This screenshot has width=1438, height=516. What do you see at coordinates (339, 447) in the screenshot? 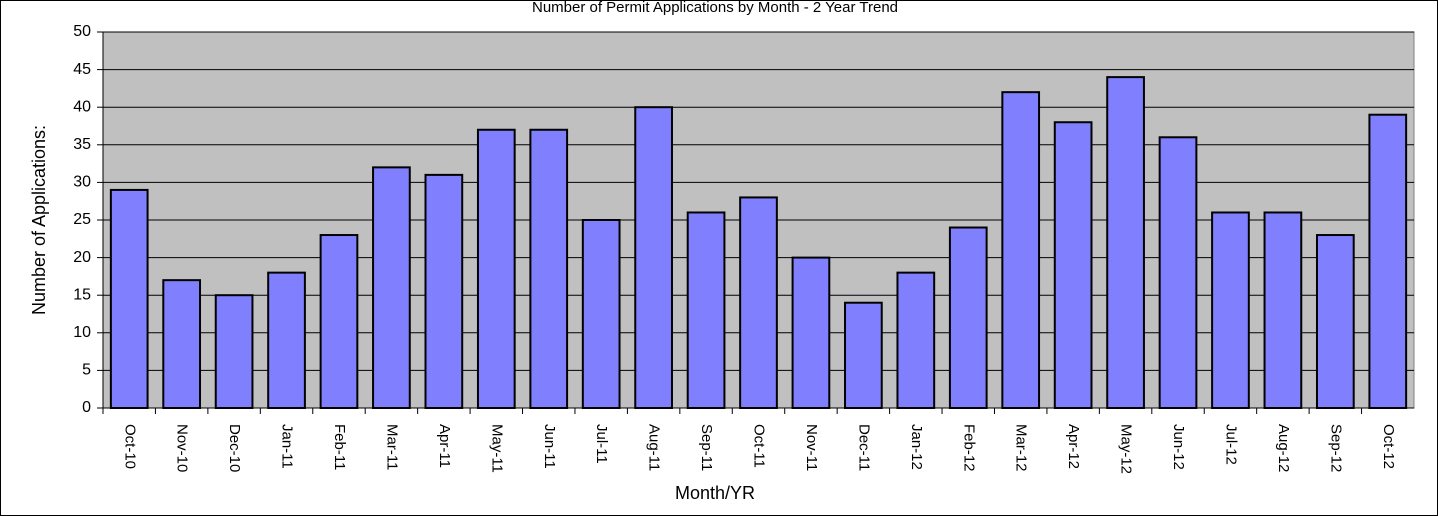
I see `x-tick-label: Feb-11` at bounding box center [339, 447].